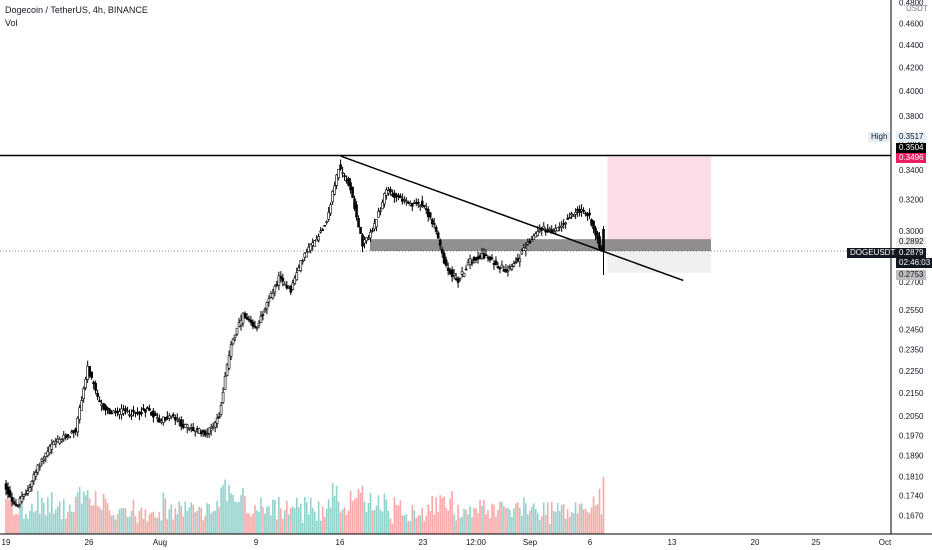 This screenshot has height=550, width=932. What do you see at coordinates (911, 242) in the screenshot?
I see `entry-price-badge: 0.2892` at bounding box center [911, 242].